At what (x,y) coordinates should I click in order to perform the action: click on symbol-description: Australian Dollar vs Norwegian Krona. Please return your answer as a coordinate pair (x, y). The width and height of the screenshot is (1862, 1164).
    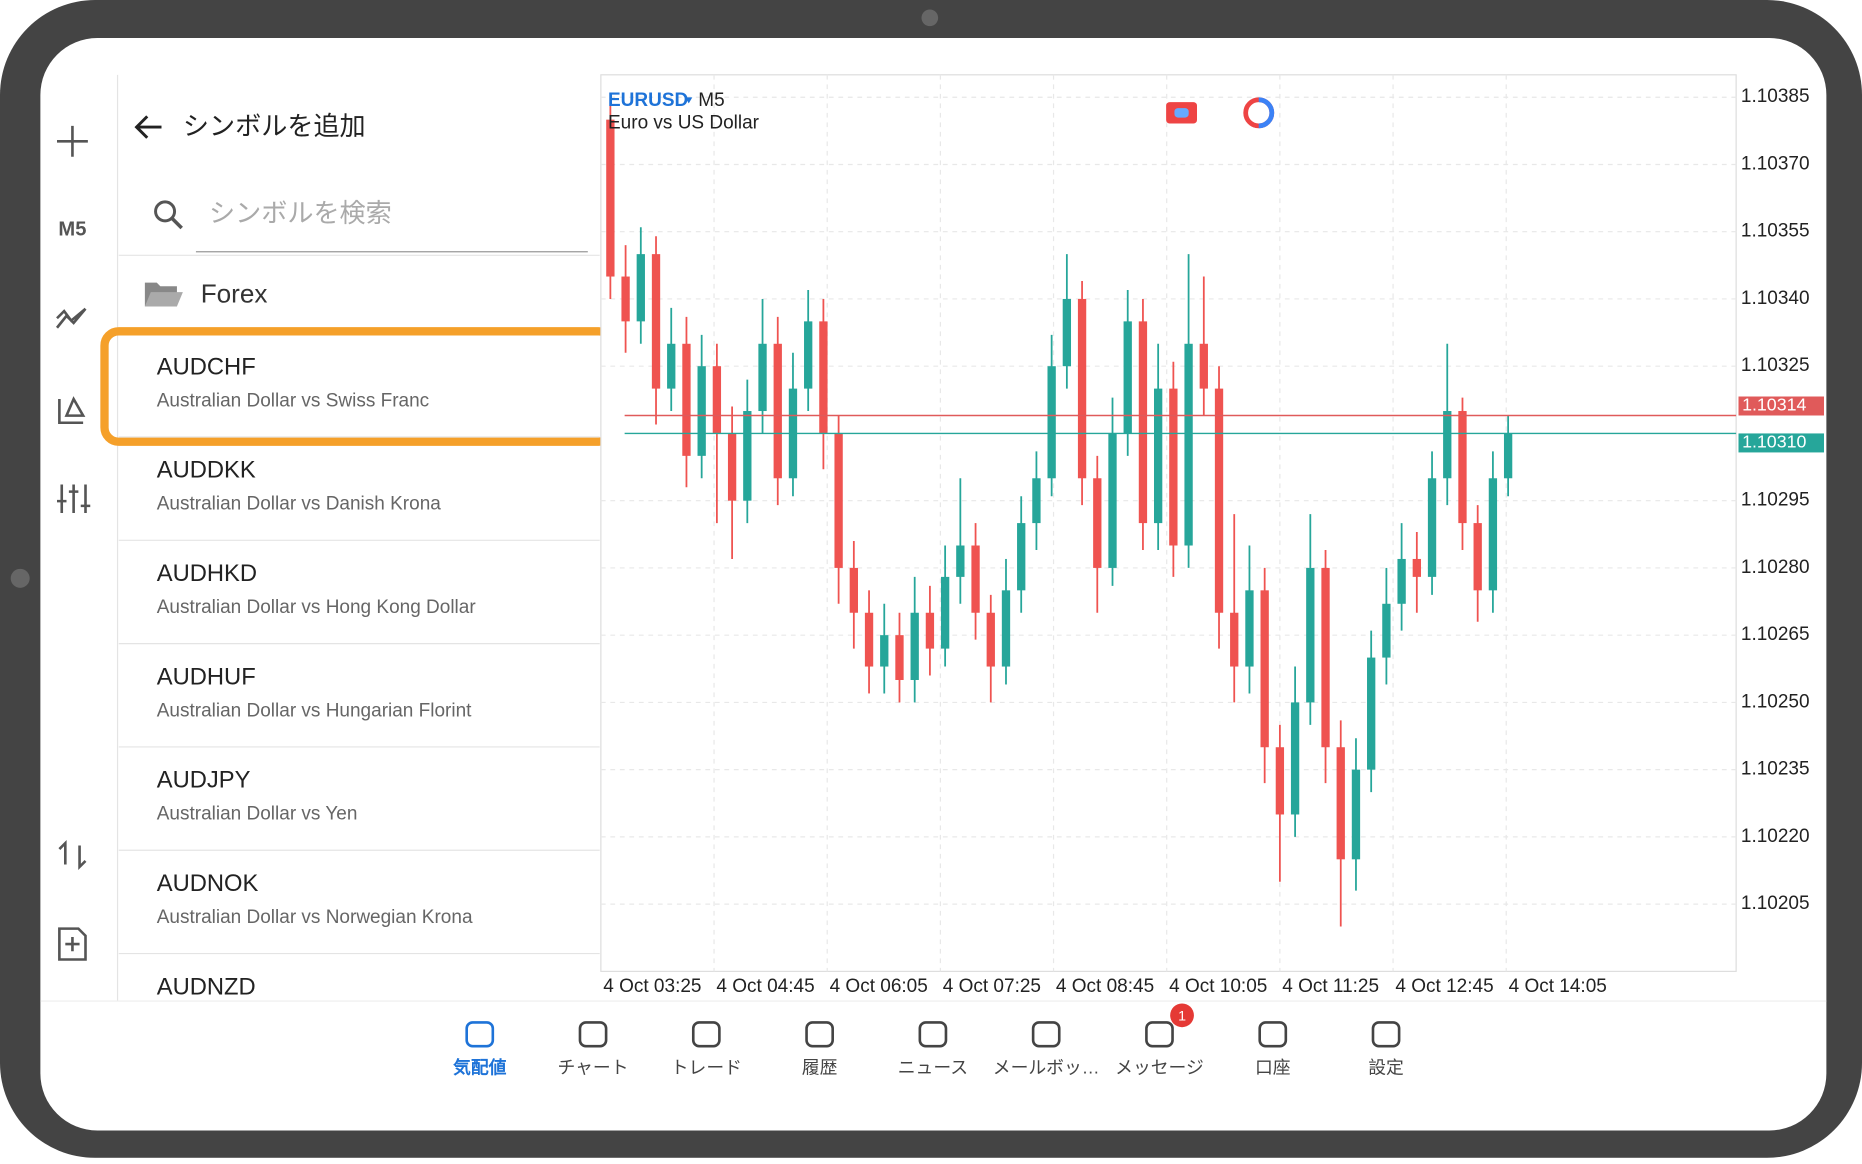
    Looking at the image, I should click on (315, 917).